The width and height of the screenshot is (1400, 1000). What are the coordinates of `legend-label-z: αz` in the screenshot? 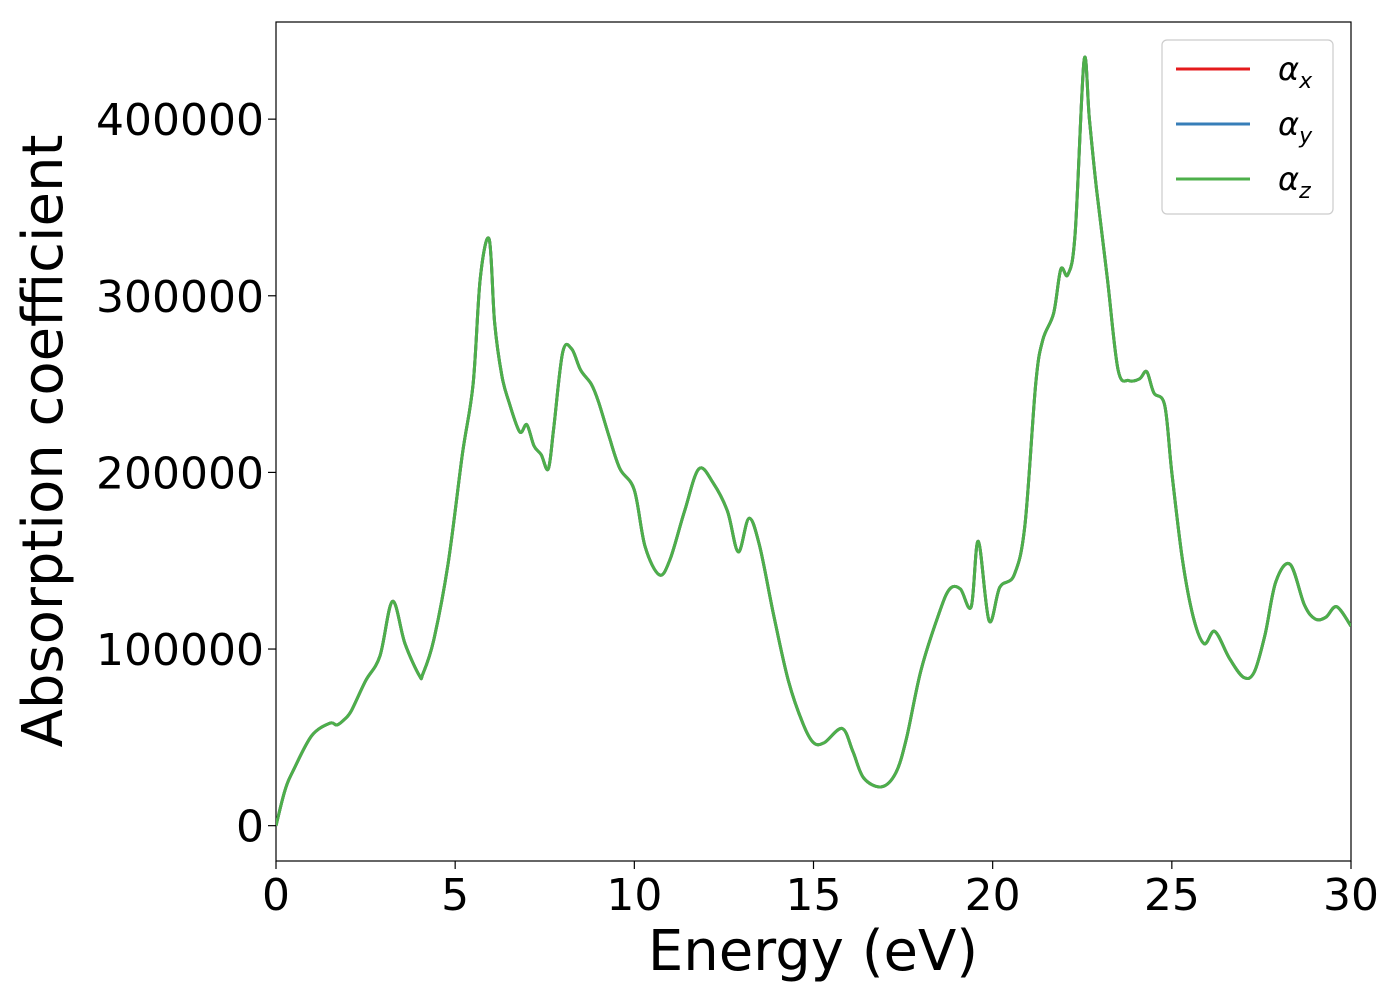 It's located at (1294, 182).